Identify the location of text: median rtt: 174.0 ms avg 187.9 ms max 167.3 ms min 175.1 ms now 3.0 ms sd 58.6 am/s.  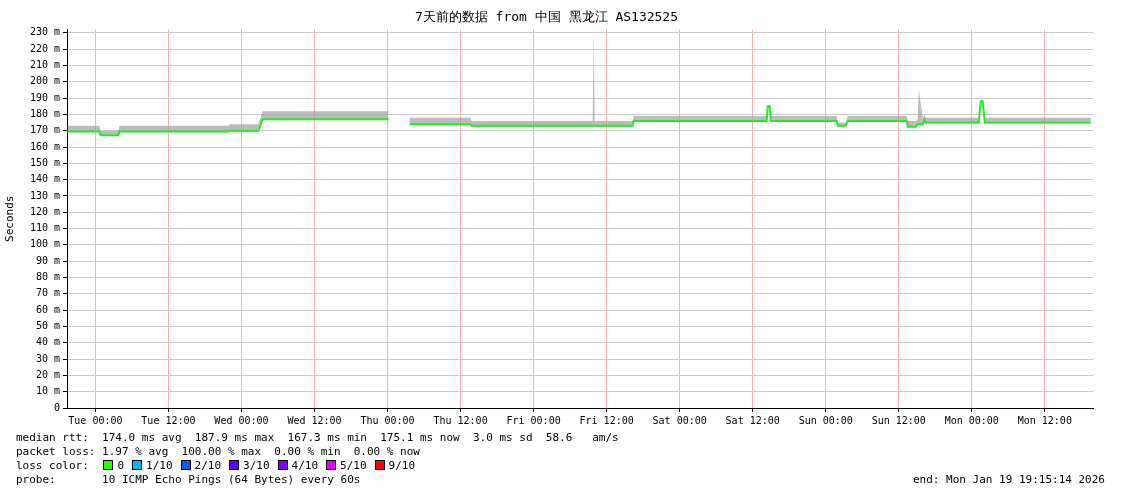
(317, 437).